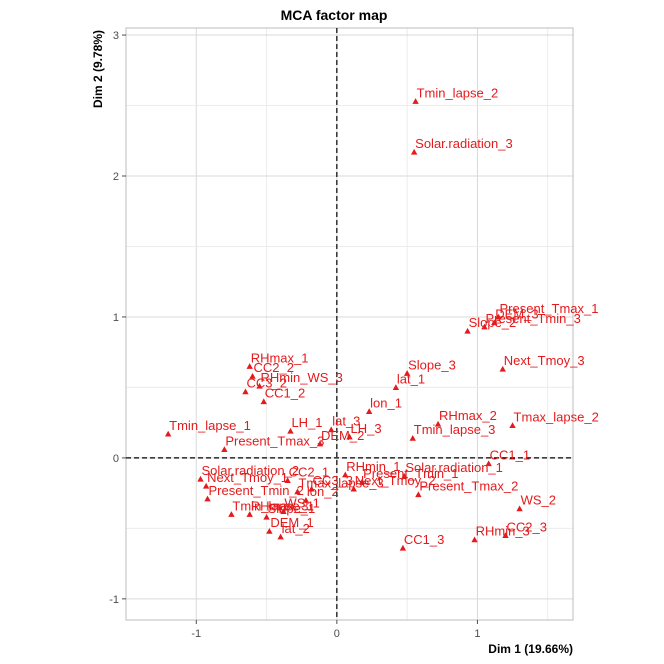 This screenshot has width=664, height=664. What do you see at coordinates (302, 377) in the screenshot?
I see `point-label: RHmin_WS_3` at bounding box center [302, 377].